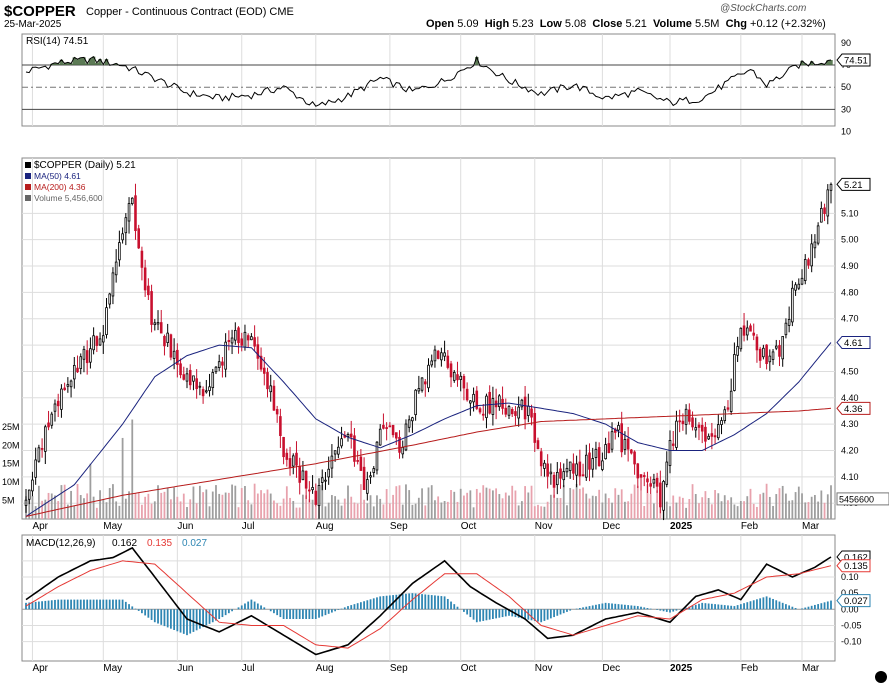  What do you see at coordinates (681, 526) in the screenshot?
I see `price-x-tick-9: 2025` at bounding box center [681, 526].